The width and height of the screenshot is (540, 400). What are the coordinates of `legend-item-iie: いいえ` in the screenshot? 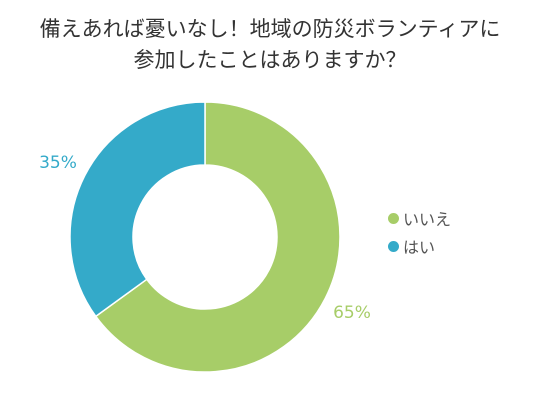 It's located at (419, 218).